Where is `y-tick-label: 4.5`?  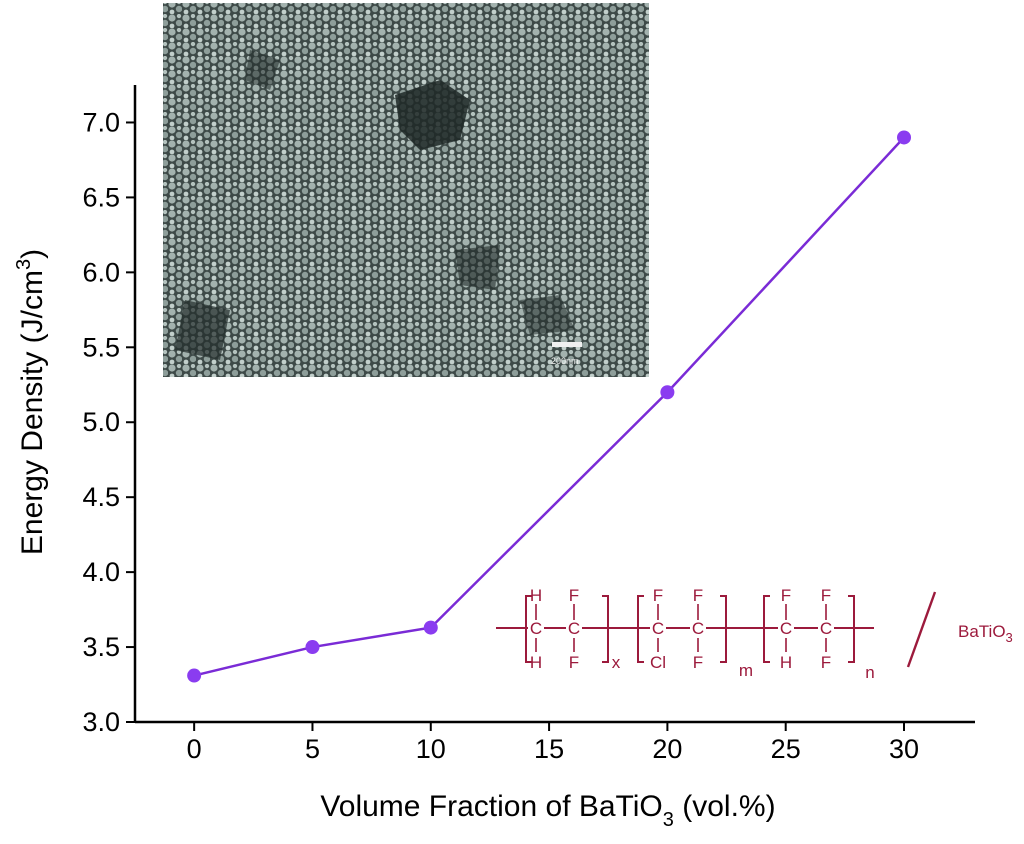
y-tick-label: 4.5 is located at coordinates (101, 497).